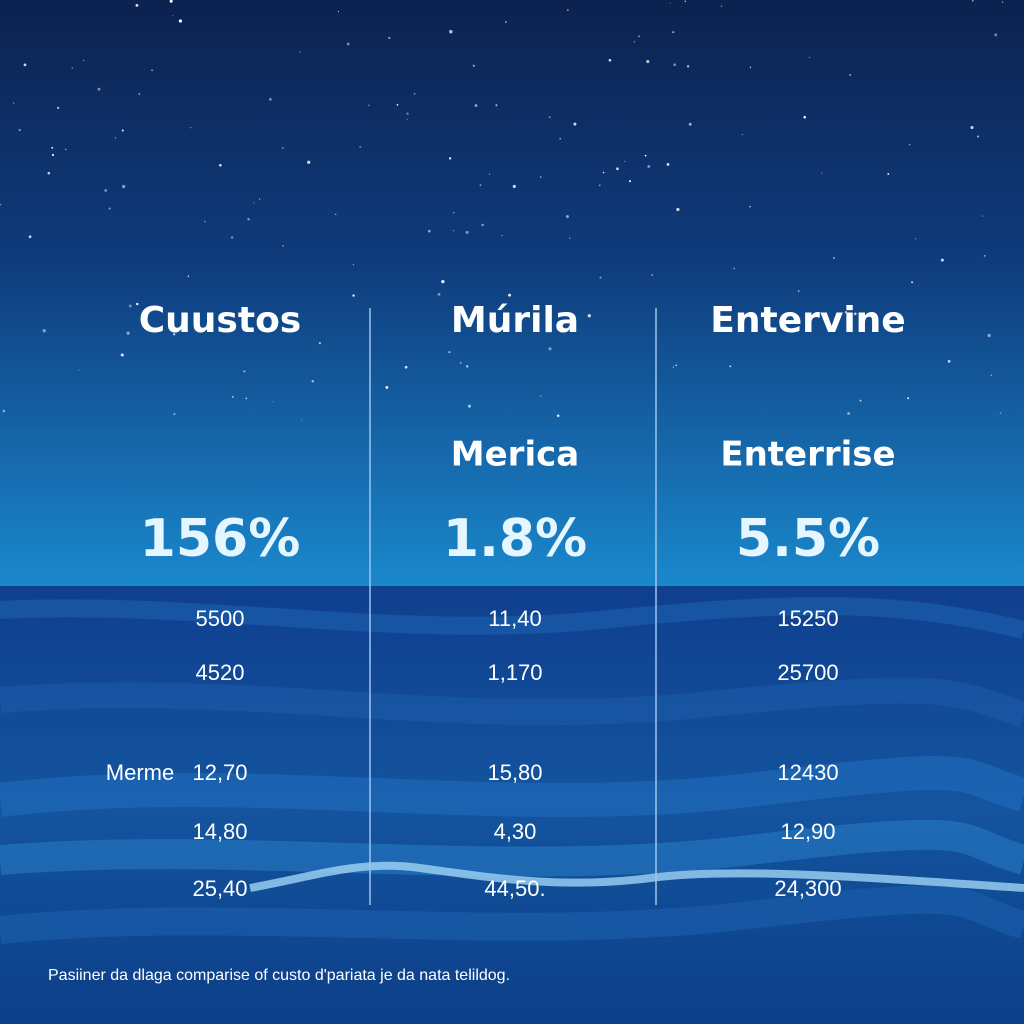 This screenshot has width=1024, height=1024. Describe the element at coordinates (515, 539) in the screenshot. I see `headline-value: 1.8%` at that location.